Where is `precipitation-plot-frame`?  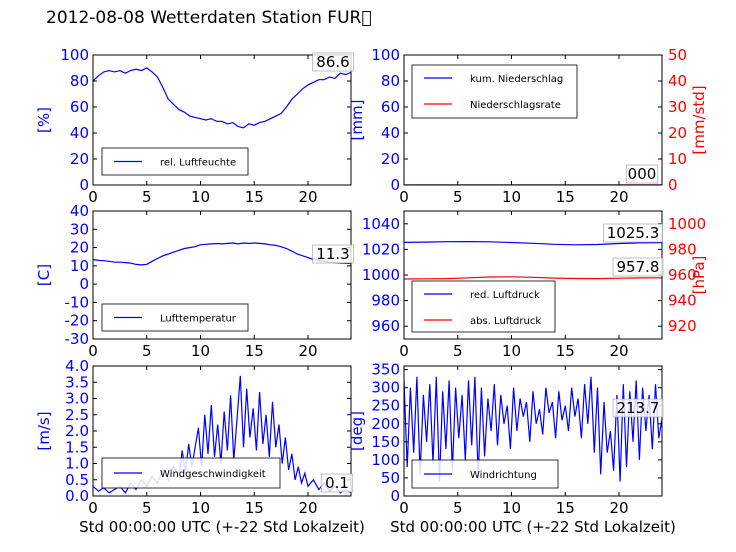 precipitation-plot-frame is located at coordinates (533, 120).